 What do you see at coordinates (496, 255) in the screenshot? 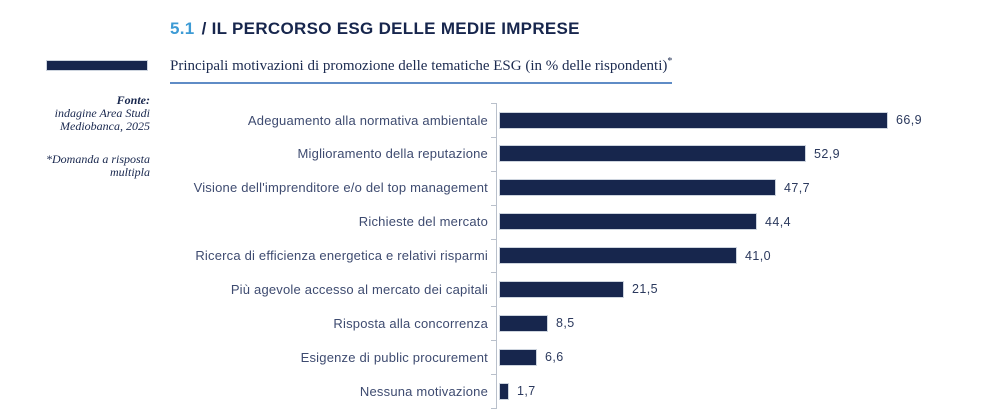
I see `y-axis-line` at bounding box center [496, 255].